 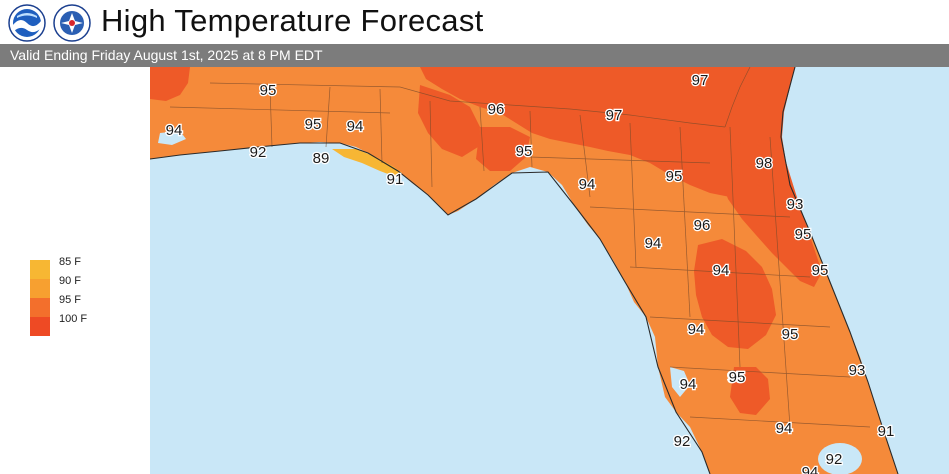 I want to click on lake-okeechobee, so click(x=840, y=458).